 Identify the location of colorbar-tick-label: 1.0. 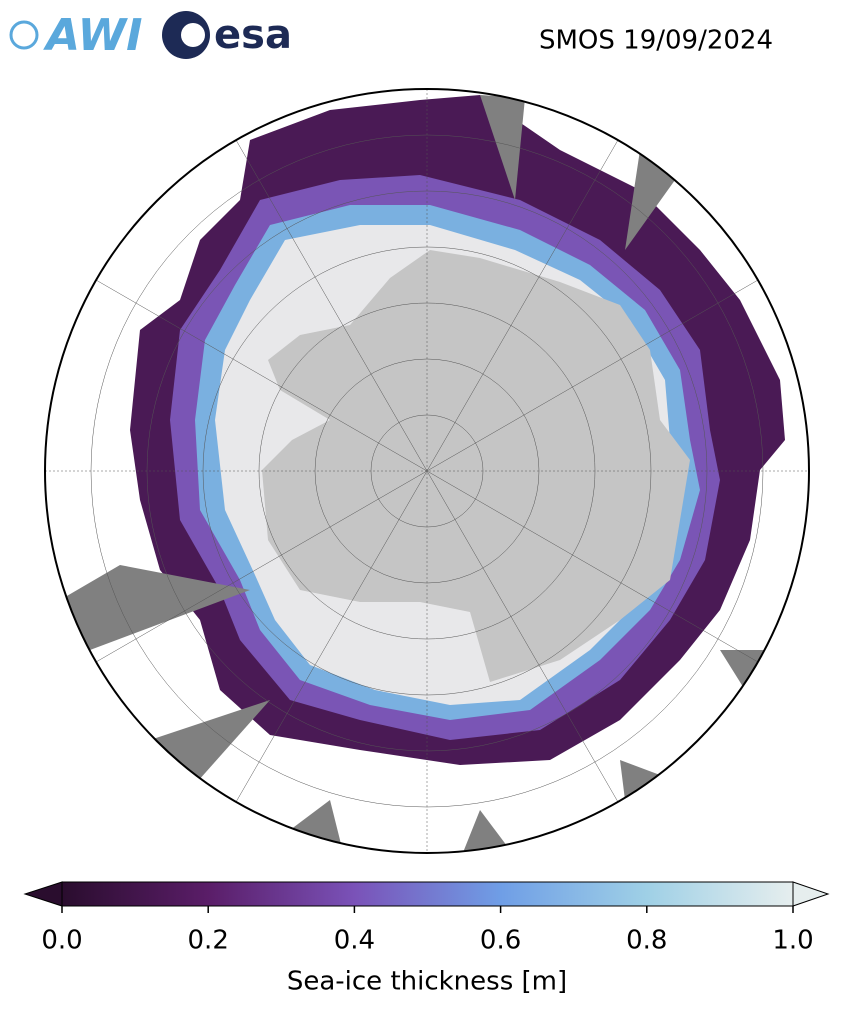
(792, 941).